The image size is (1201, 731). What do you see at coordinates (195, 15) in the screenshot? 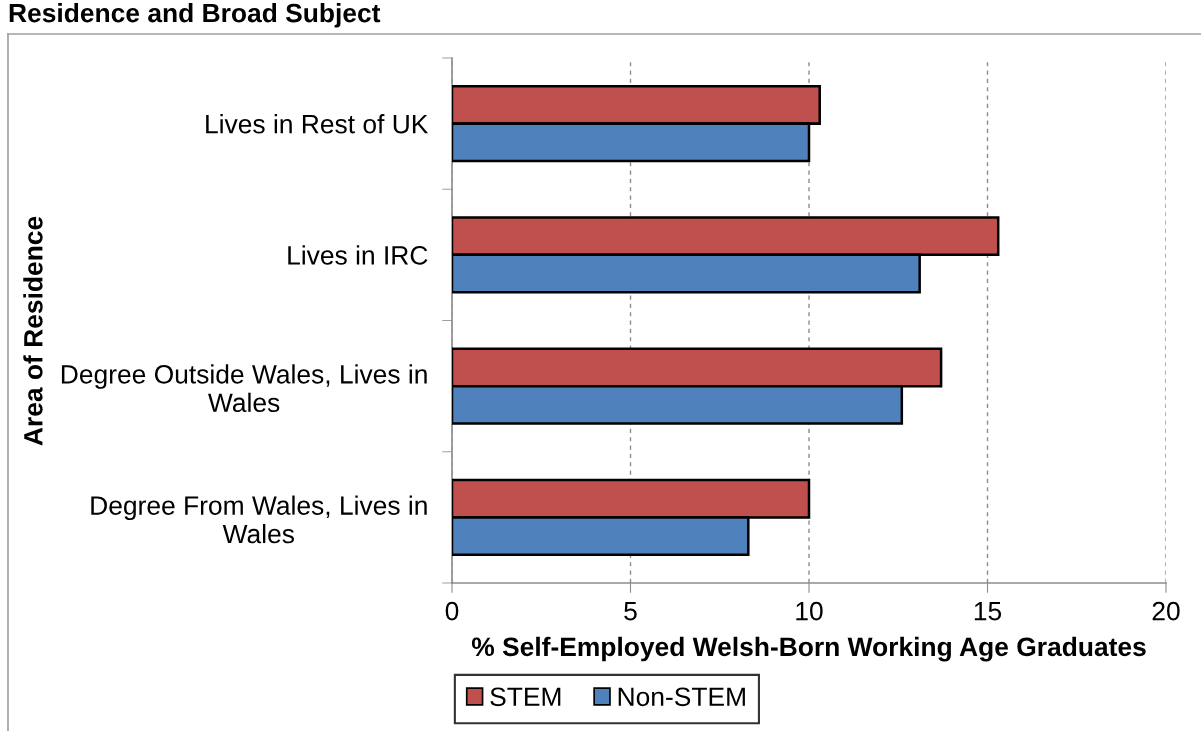
I see `text: Residence and Broad Subject` at bounding box center [195, 15].